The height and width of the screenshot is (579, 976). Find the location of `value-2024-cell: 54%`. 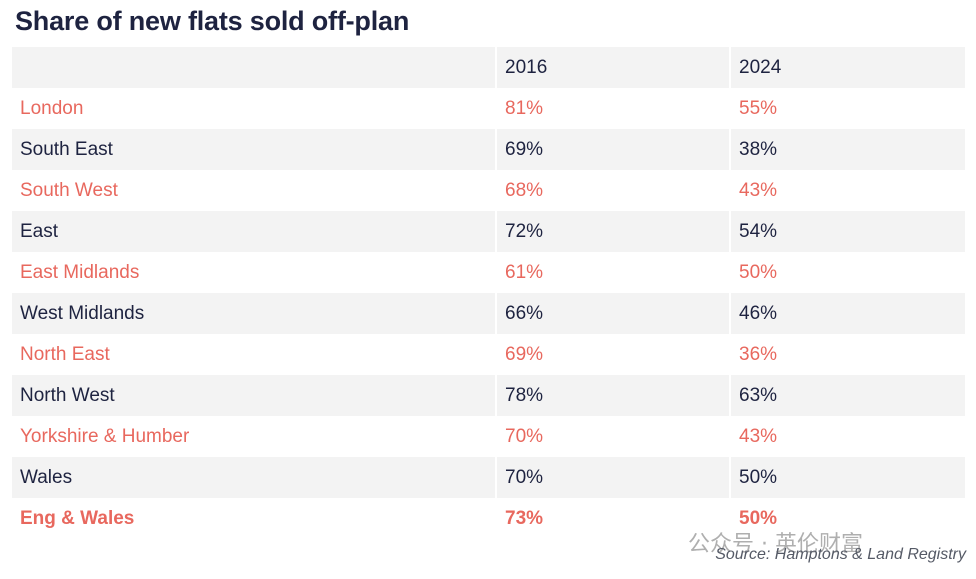

value-2024-cell: 54% is located at coordinates (758, 231).